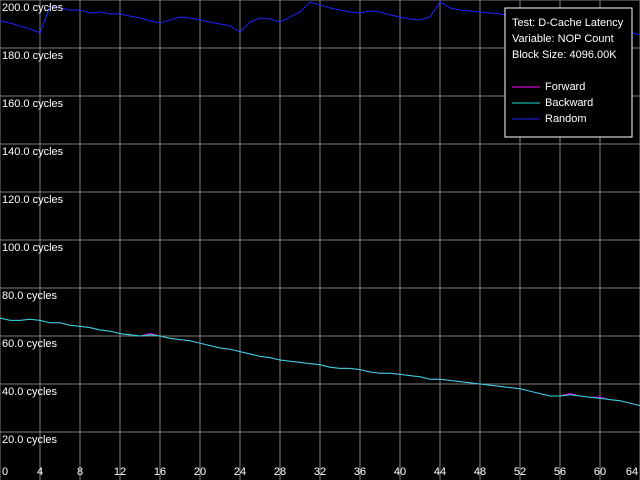 The image size is (640, 480). Describe the element at coordinates (240, 472) in the screenshot. I see `x-tick-label: 24` at that location.